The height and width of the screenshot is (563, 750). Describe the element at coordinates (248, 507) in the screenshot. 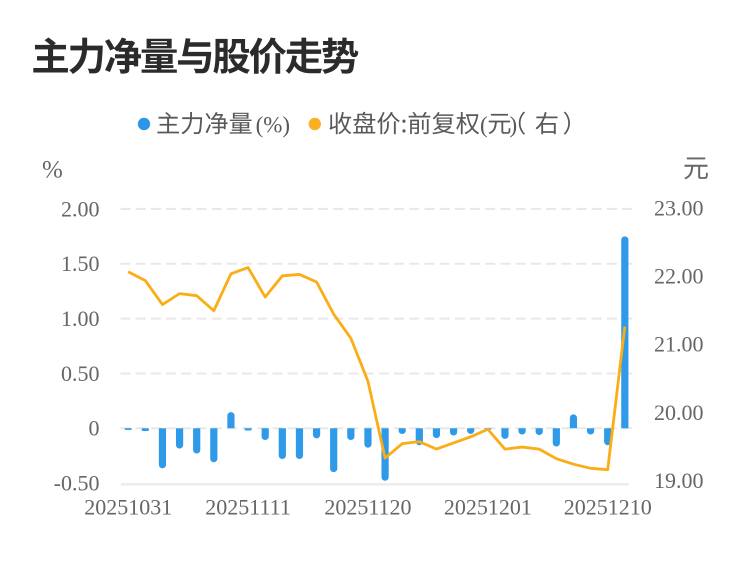

I see `svg-text: 20251111` at that location.